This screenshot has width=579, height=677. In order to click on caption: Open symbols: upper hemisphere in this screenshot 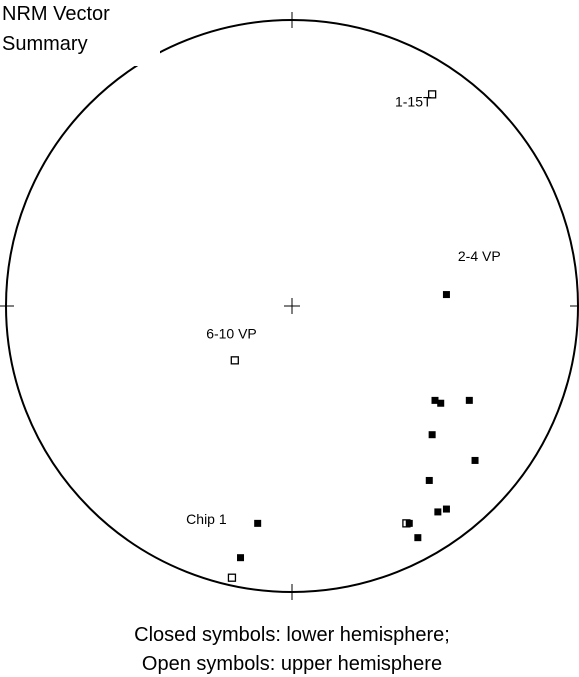, I will do `click(292, 664)`.